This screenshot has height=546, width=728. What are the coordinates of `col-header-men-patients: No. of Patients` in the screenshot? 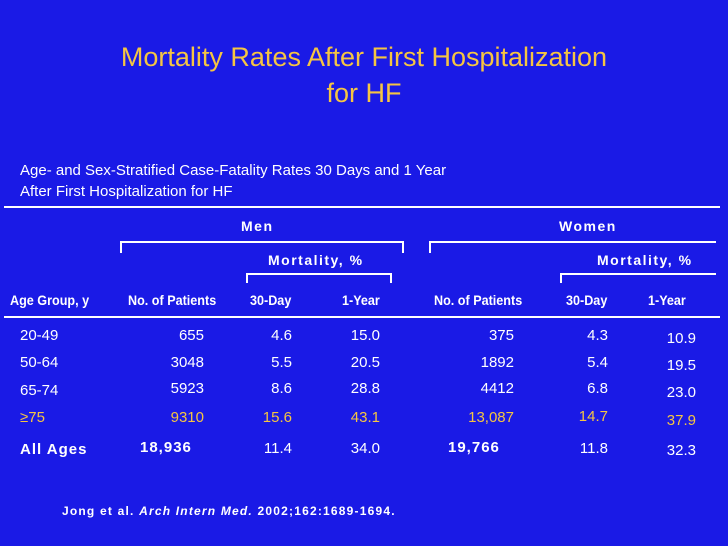 It's located at (172, 300).